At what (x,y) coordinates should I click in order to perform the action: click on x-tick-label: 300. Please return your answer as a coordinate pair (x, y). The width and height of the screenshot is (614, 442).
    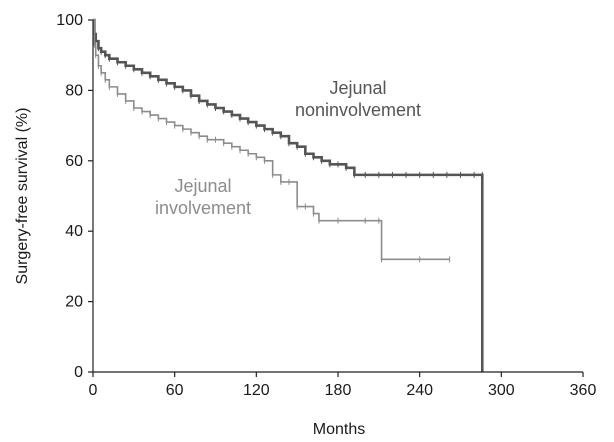
    Looking at the image, I should click on (501, 390).